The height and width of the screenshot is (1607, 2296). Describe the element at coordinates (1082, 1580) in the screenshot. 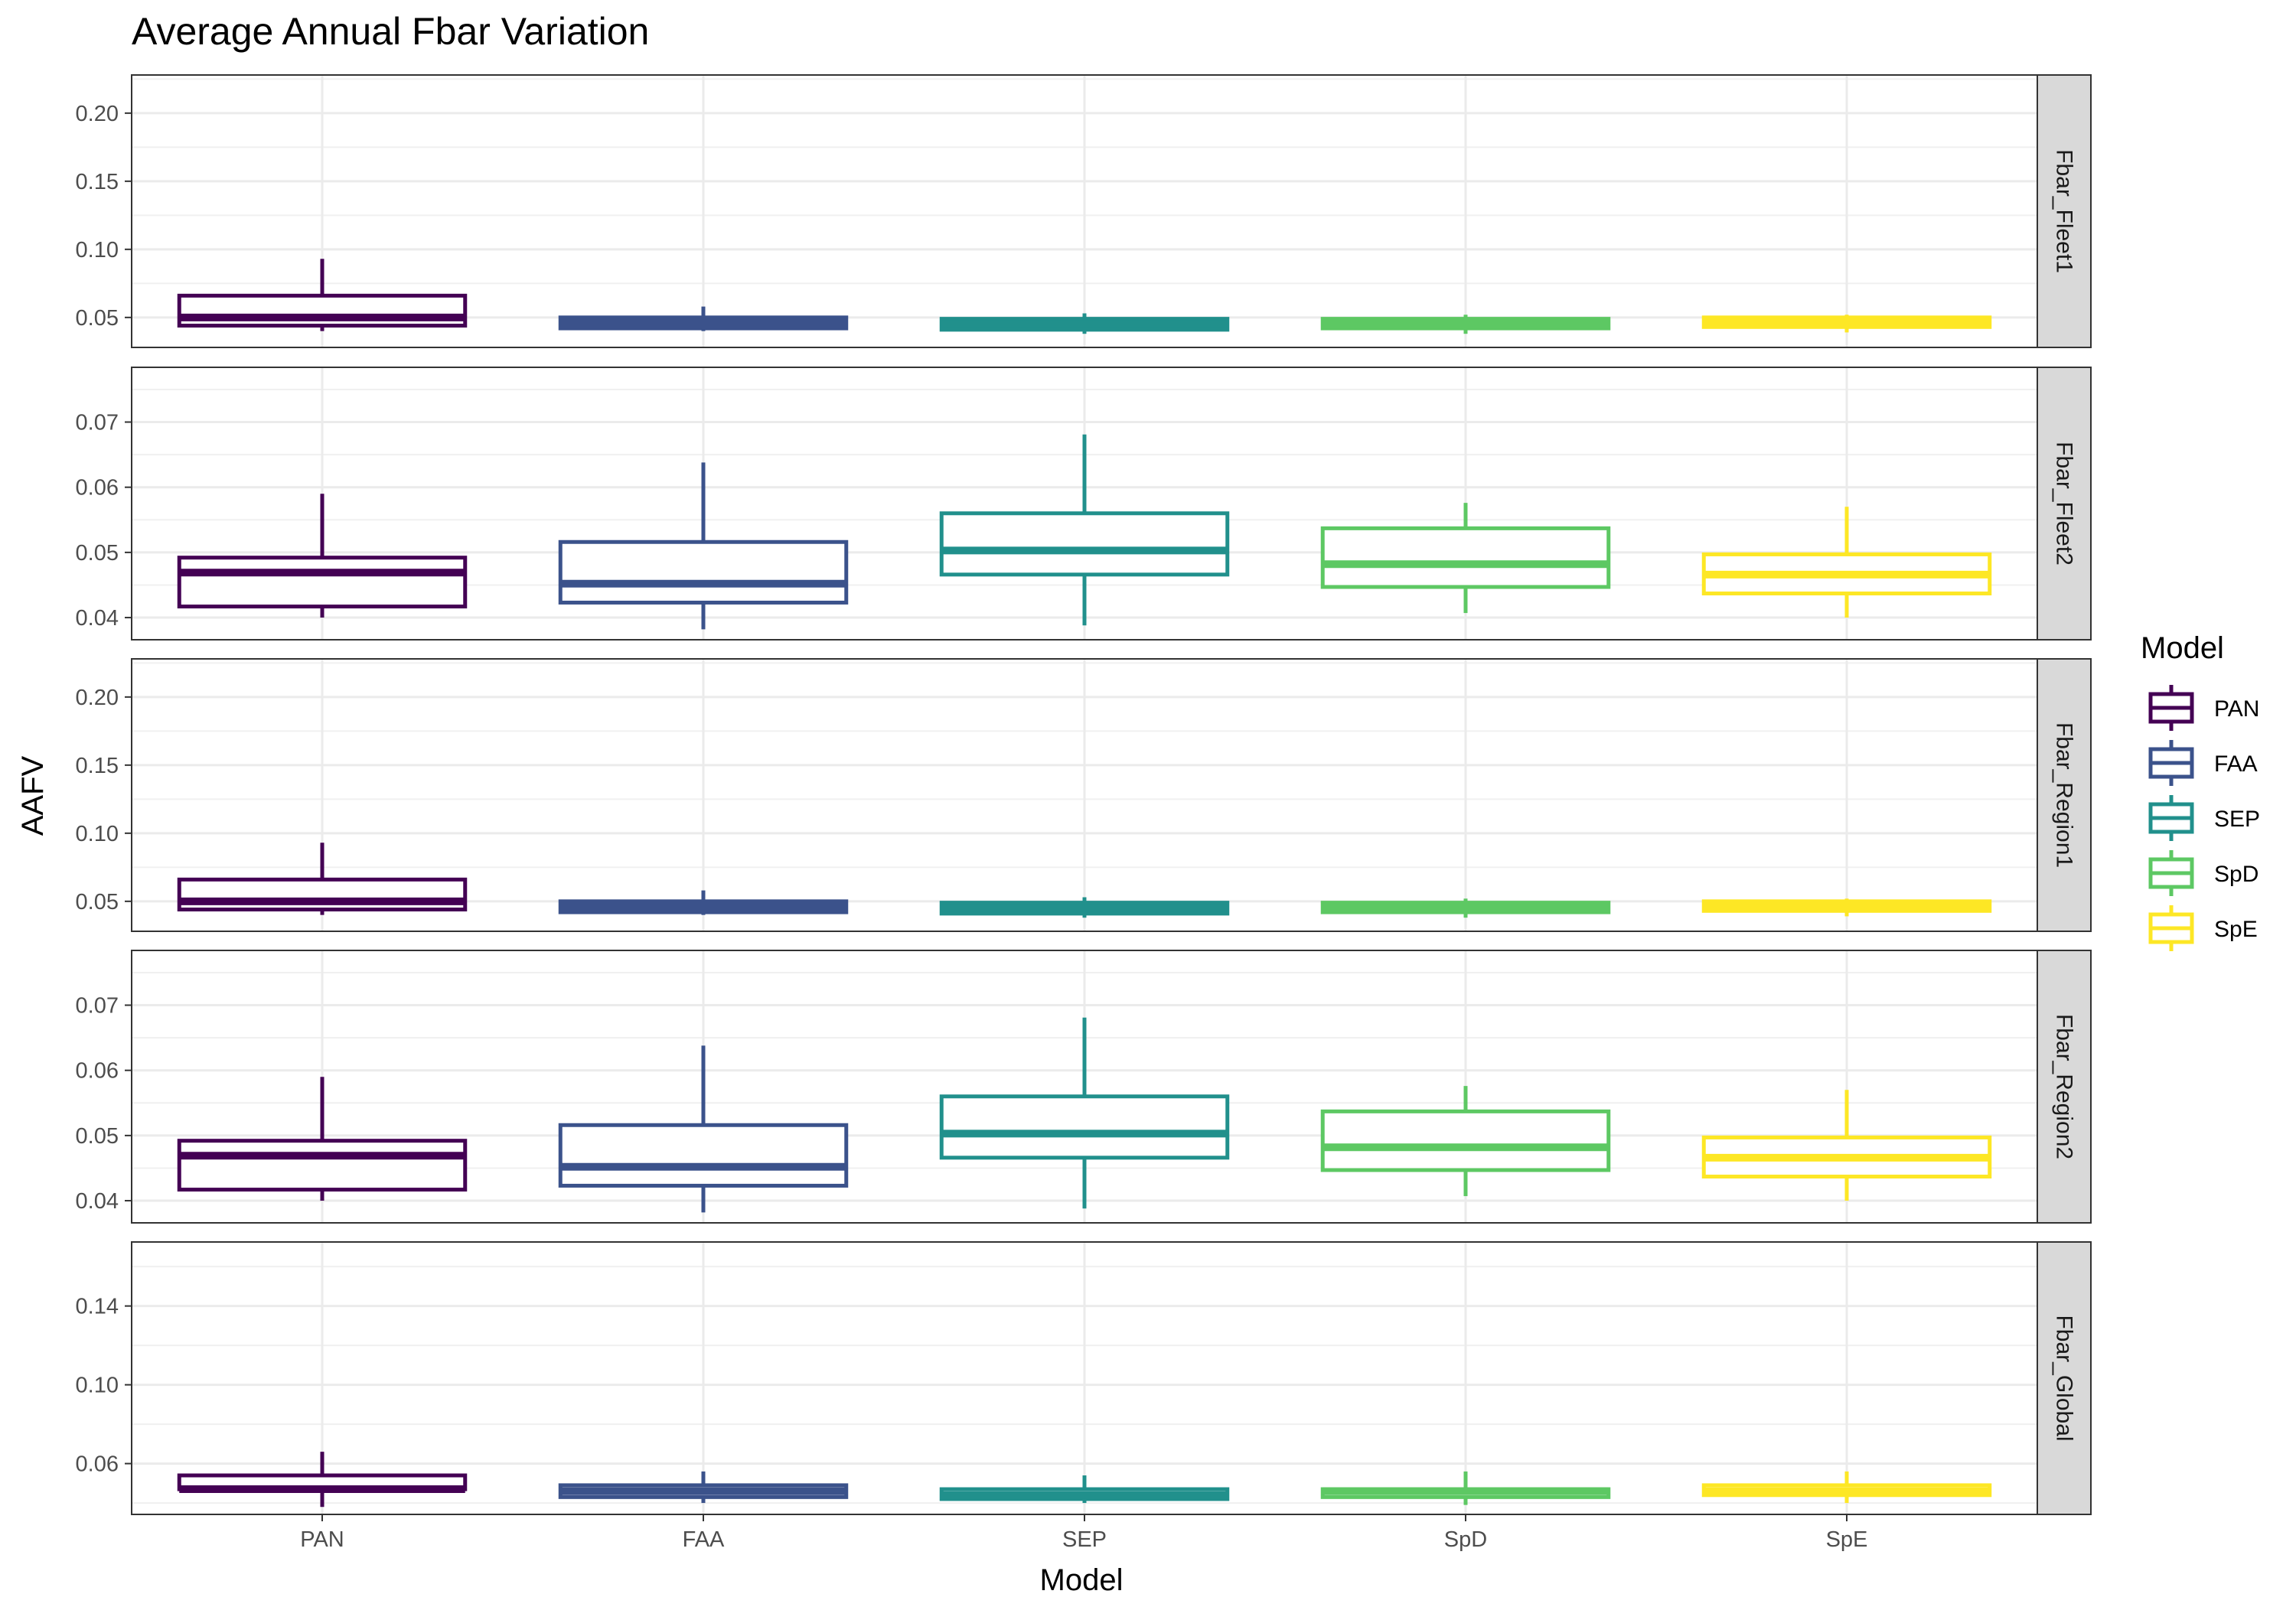

I see `x-axis-title: Model` at that location.